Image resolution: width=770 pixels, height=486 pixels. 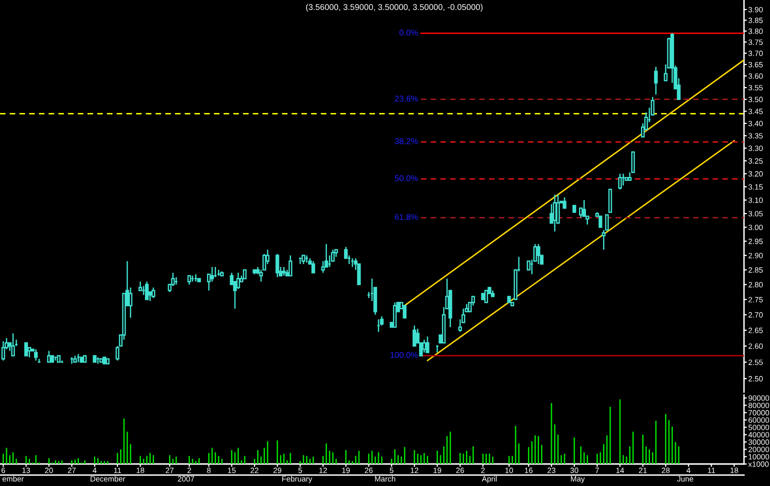 I want to click on chart-title: (3.56000, 3.59000, 3.50000, 3.50000, -0.05000), so click(x=394, y=8).